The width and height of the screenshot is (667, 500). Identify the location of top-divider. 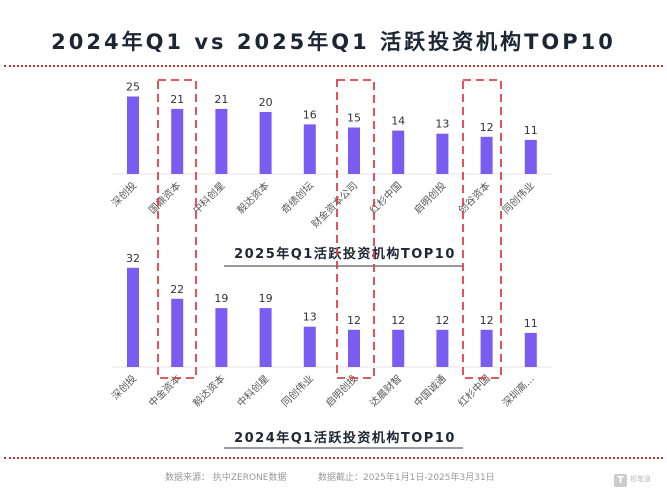
(333, 66).